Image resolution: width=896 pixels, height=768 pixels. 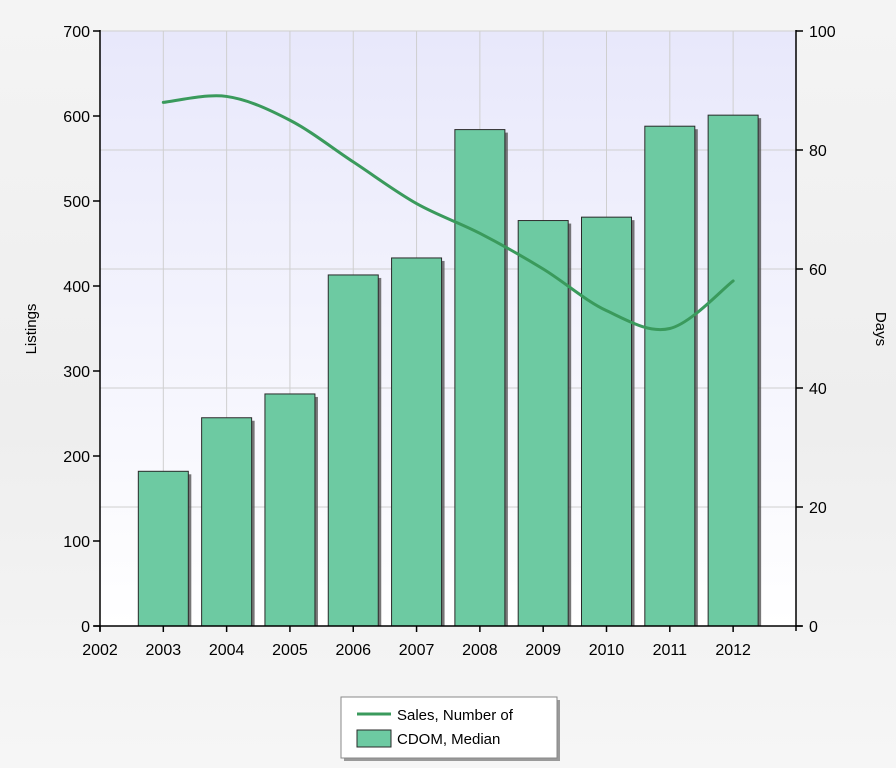 I want to click on x-axis-tick-label: 2009, so click(x=543, y=650).